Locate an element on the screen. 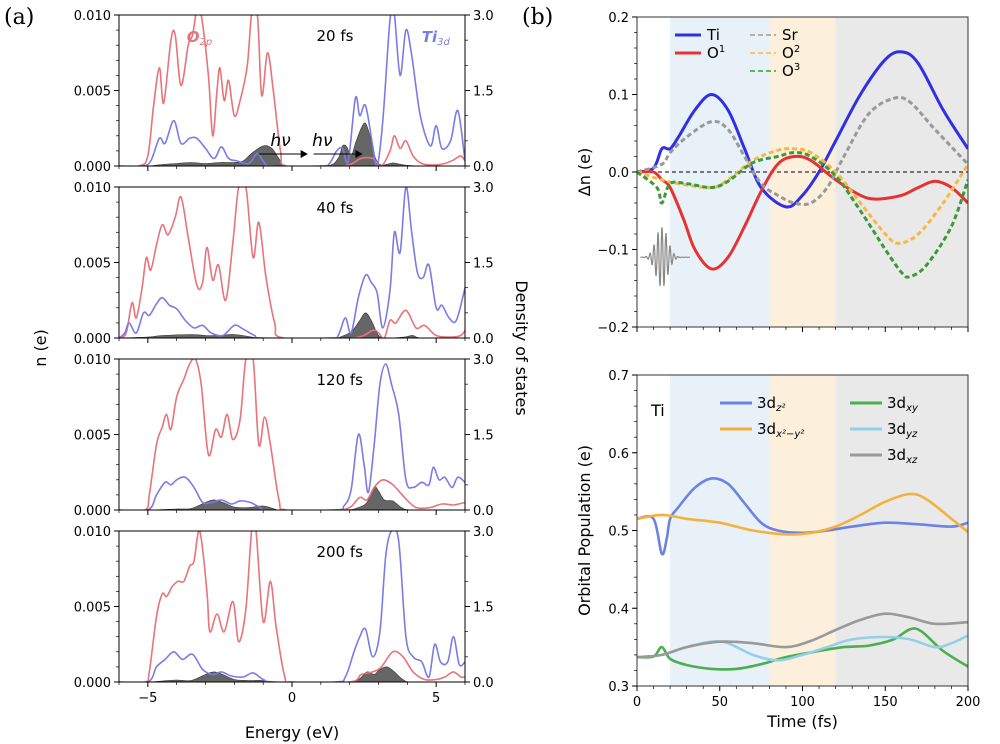 The width and height of the screenshot is (1000, 744). xtick-label: 50 is located at coordinates (719, 702).